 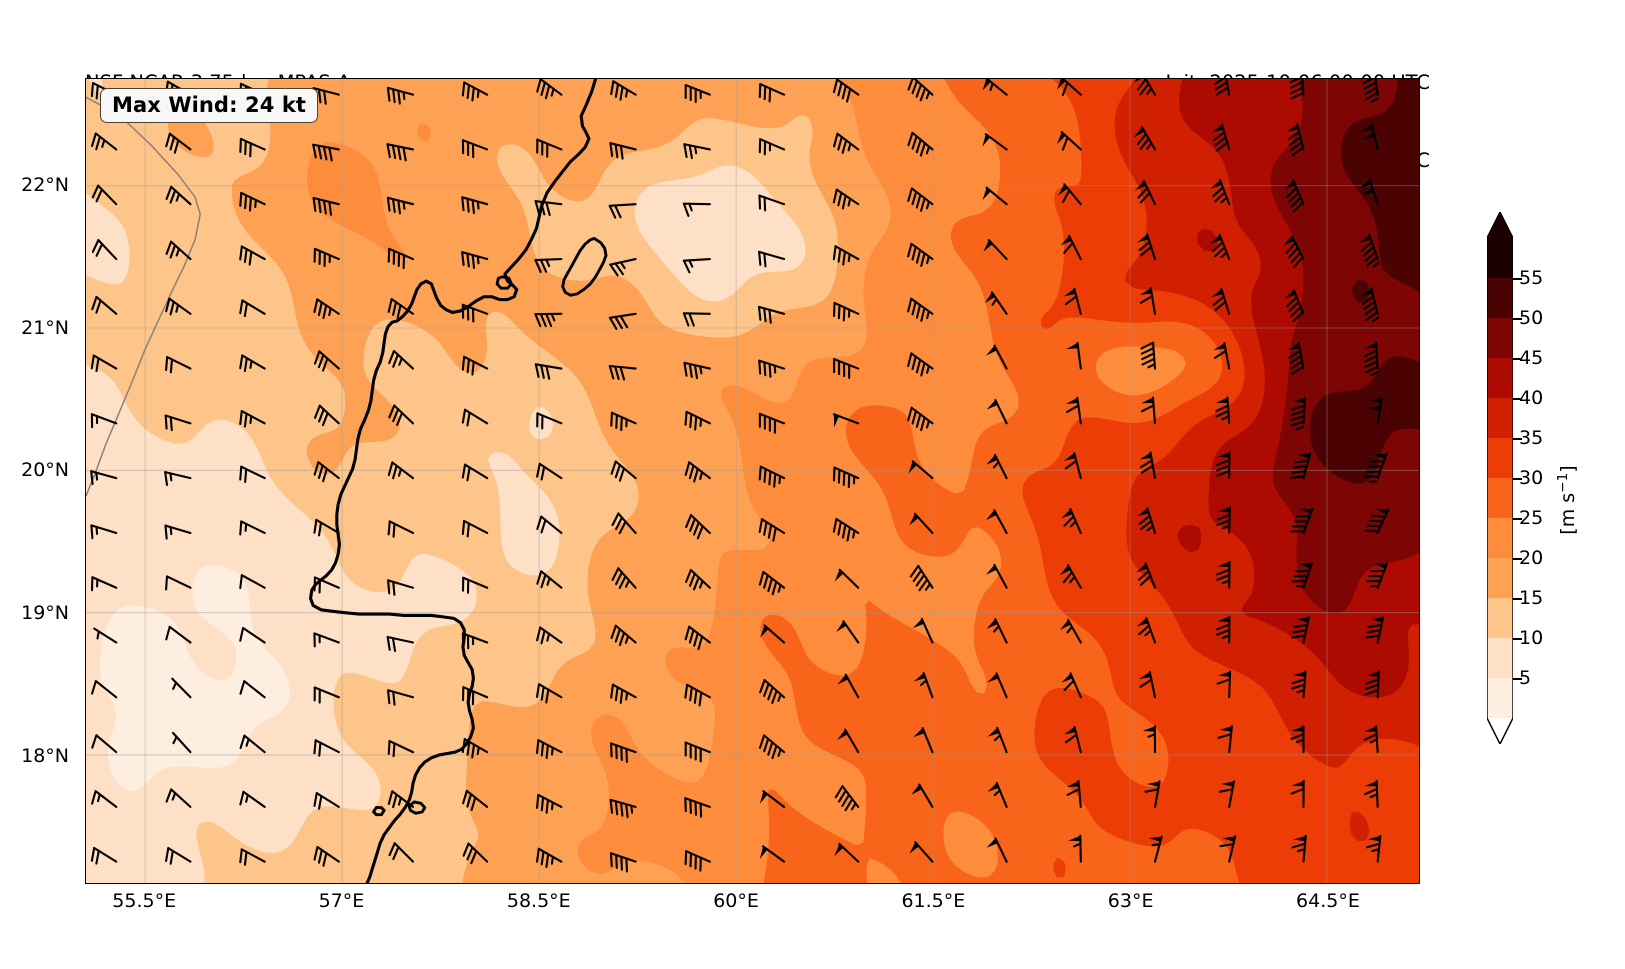 I want to click on colorbar-tick-label: 25, so click(x=1531, y=518).